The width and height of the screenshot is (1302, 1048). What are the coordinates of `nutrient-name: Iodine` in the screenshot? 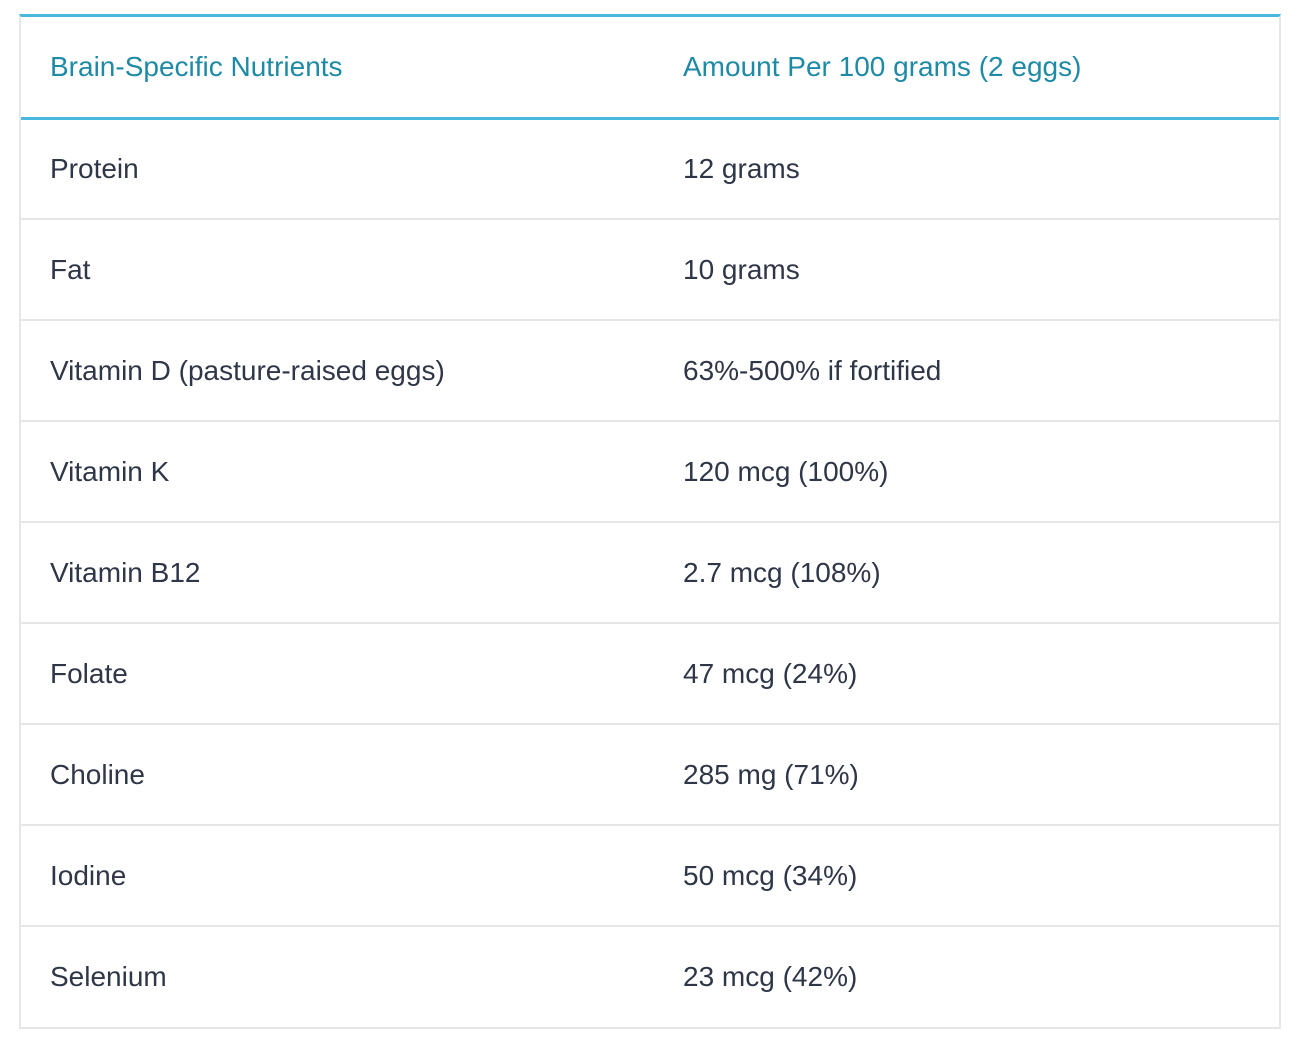 It's located at (337, 876).